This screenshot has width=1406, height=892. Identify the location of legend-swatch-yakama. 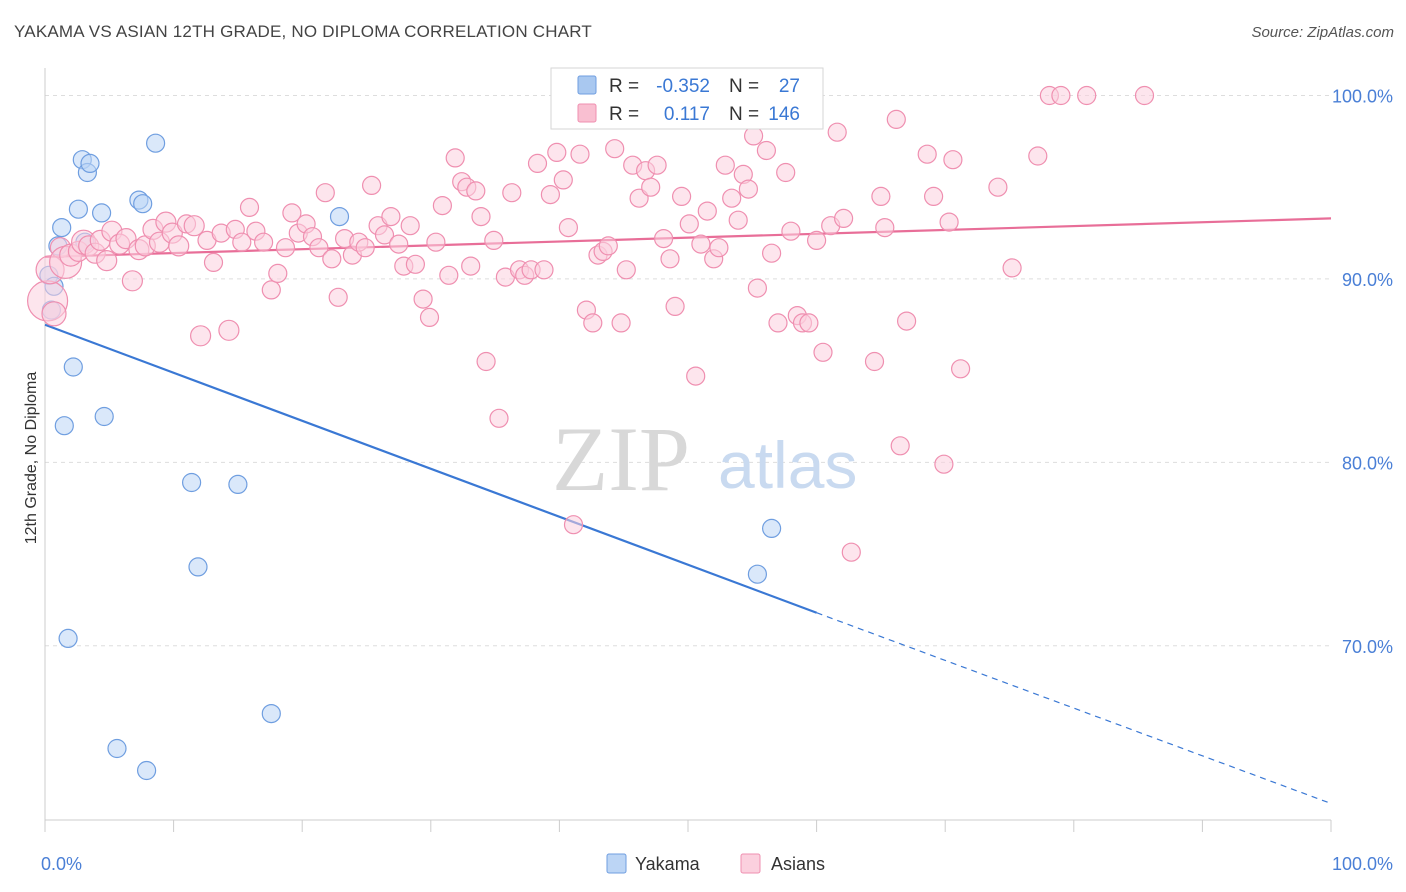
(616, 863).